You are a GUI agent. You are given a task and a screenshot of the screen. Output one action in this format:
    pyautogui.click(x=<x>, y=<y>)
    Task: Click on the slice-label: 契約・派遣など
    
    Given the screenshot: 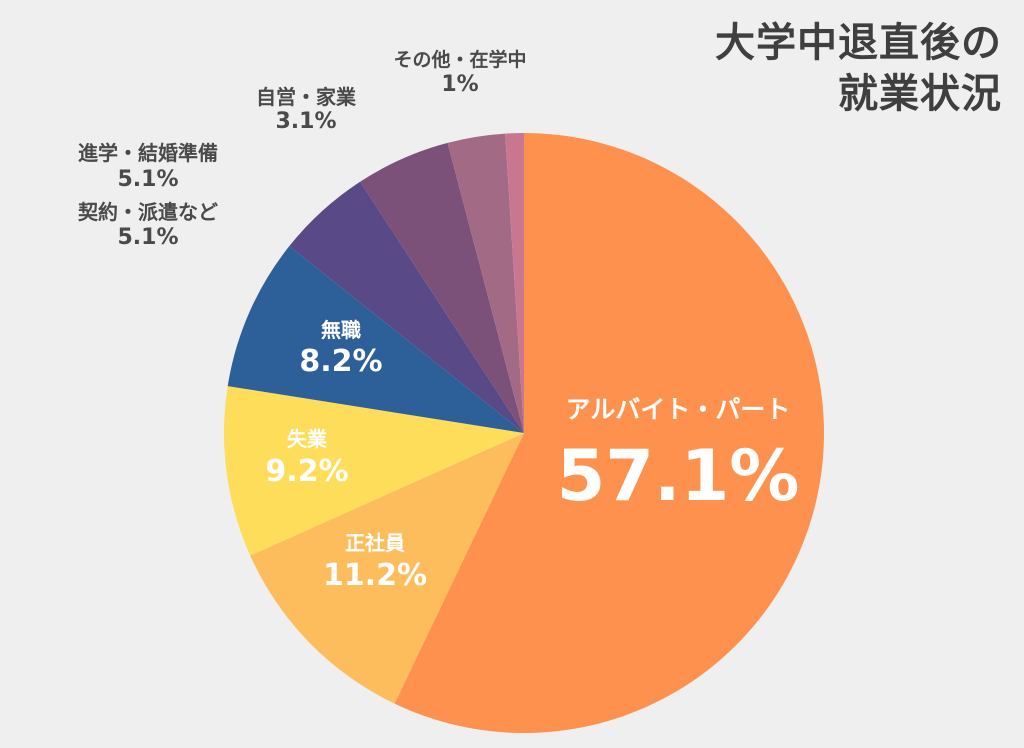 What is the action you would take?
    pyautogui.click(x=147, y=212)
    